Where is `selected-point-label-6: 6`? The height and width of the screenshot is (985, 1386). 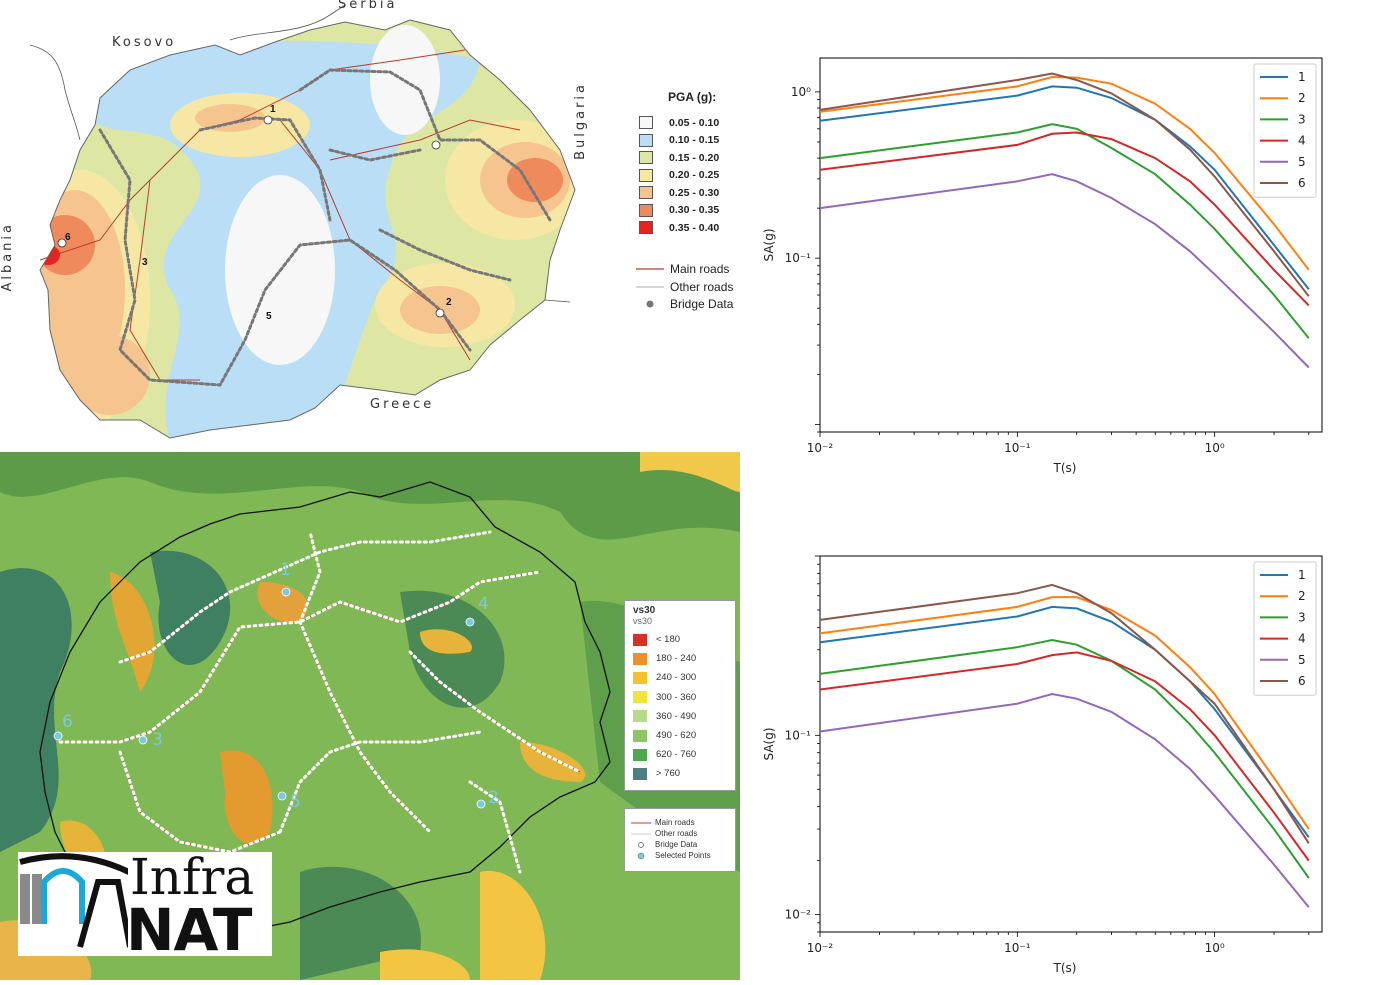
selected-point-label-6: 6 is located at coordinates (67, 722).